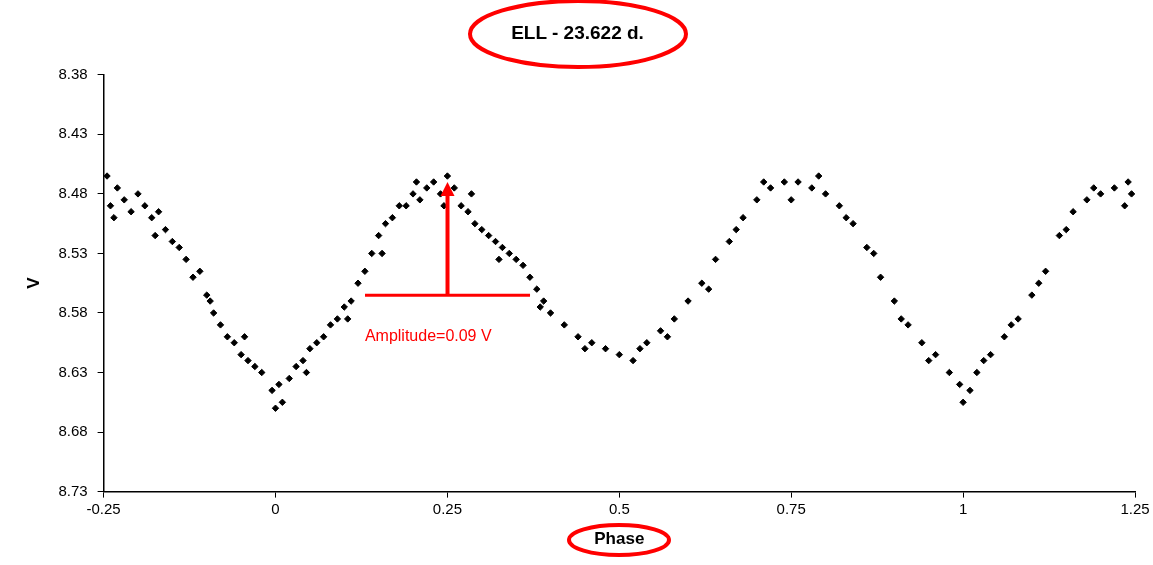 The height and width of the screenshot is (565, 1153). Describe the element at coordinates (73, 193) in the screenshot. I see `y-tick-label: 8.48` at that location.